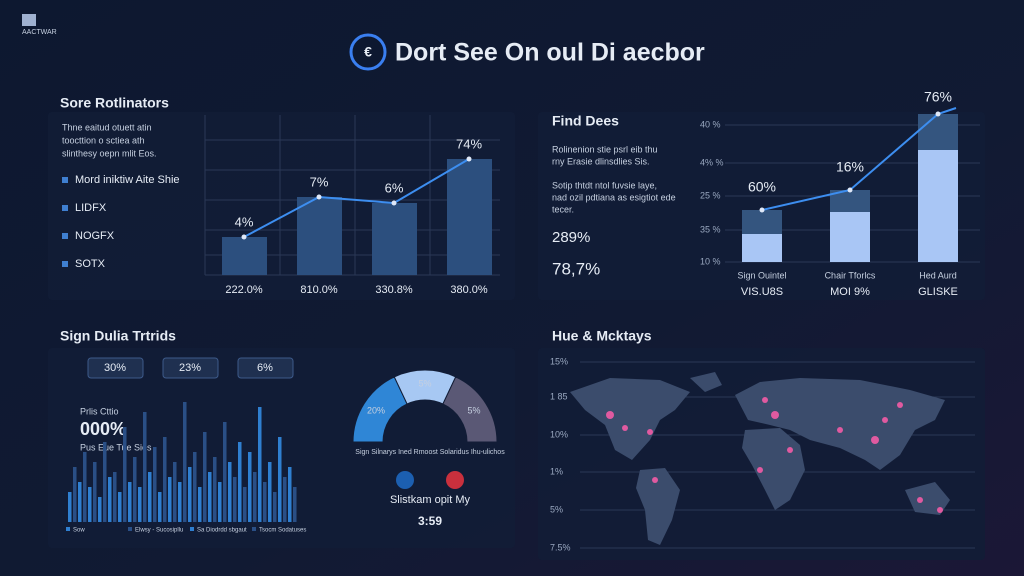 The height and width of the screenshot is (576, 1024). Describe the element at coordinates (762, 292) in the screenshot. I see `category-sublabel: VIS.U8S` at that location.